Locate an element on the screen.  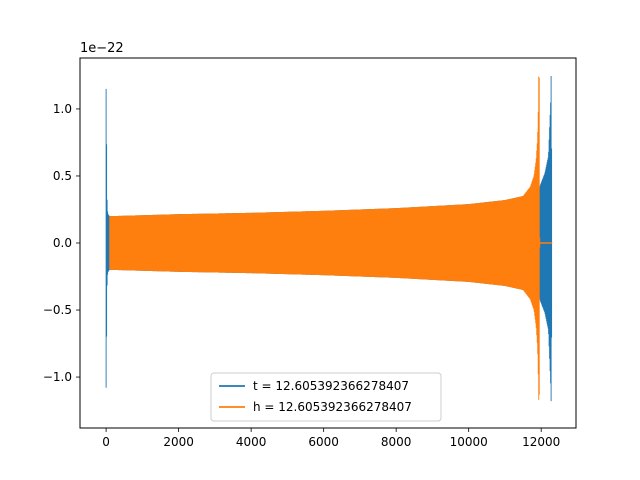
y-tick-label: −1.0 is located at coordinates (57, 377).